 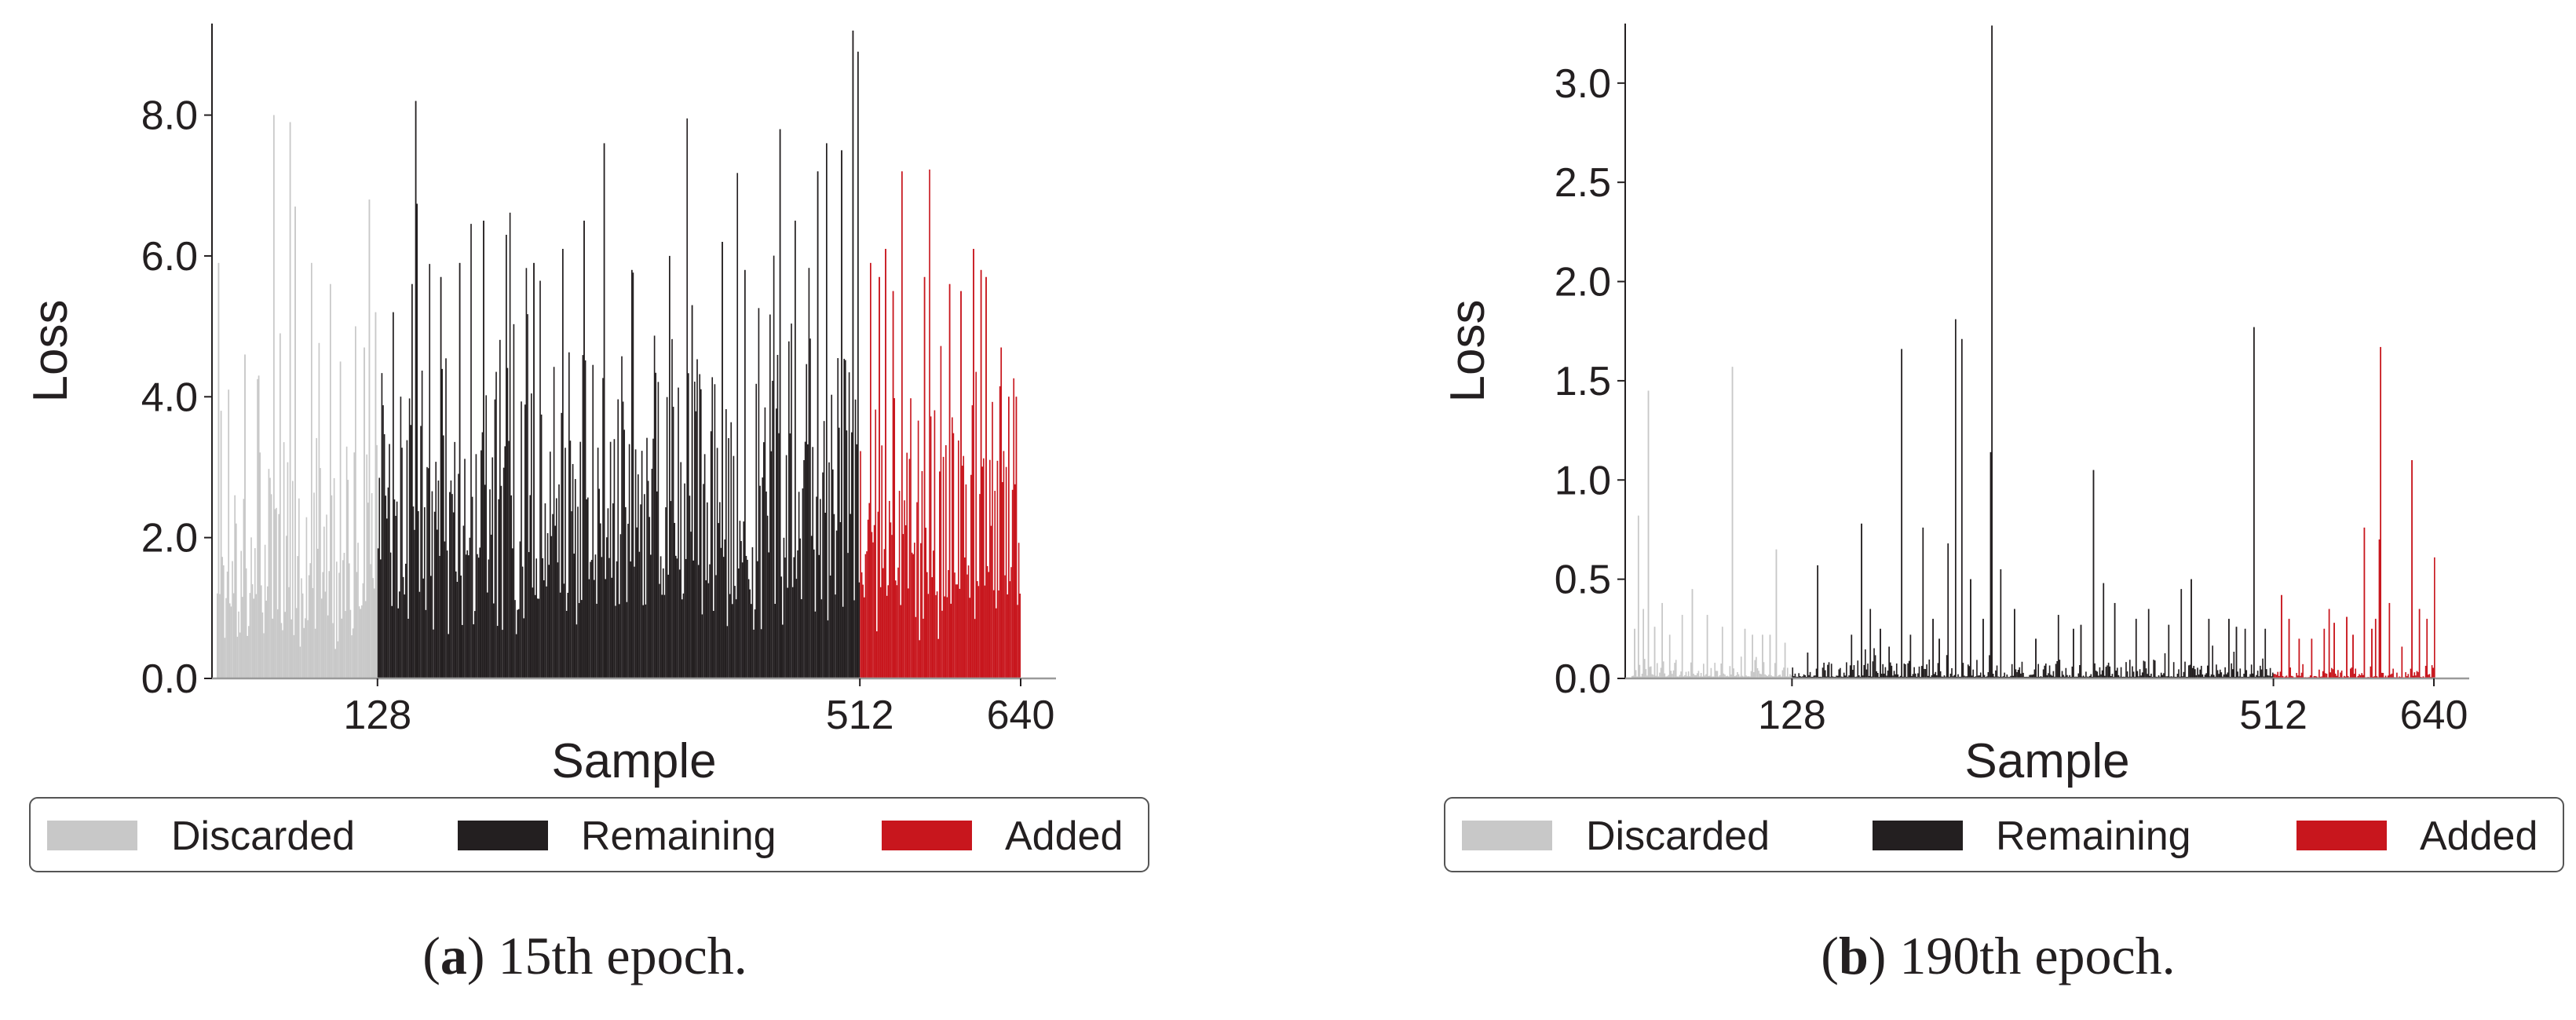 What do you see at coordinates (2004, 834) in the screenshot?
I see `legend-box` at bounding box center [2004, 834].